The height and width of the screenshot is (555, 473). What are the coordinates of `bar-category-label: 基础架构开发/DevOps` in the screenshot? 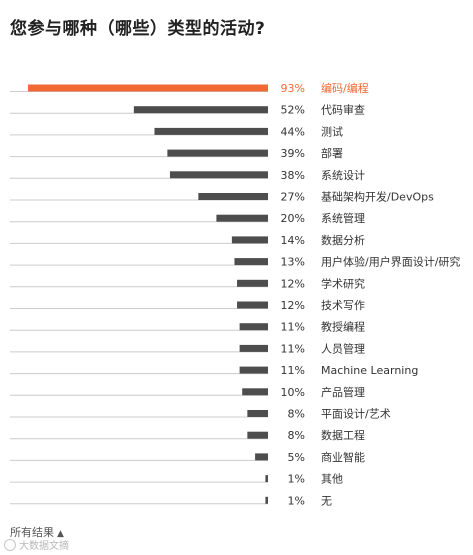 It's located at (377, 197).